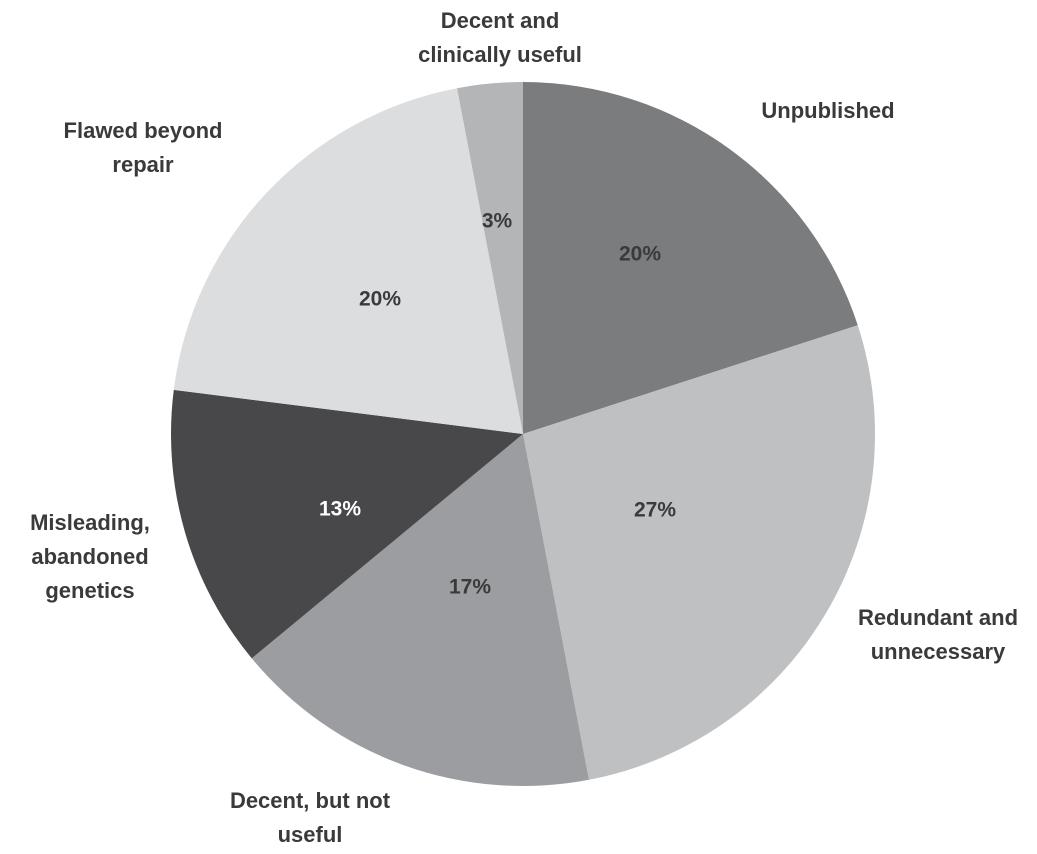  What do you see at coordinates (938, 651) in the screenshot?
I see `slice-category-label-line: unnecessary` at bounding box center [938, 651].